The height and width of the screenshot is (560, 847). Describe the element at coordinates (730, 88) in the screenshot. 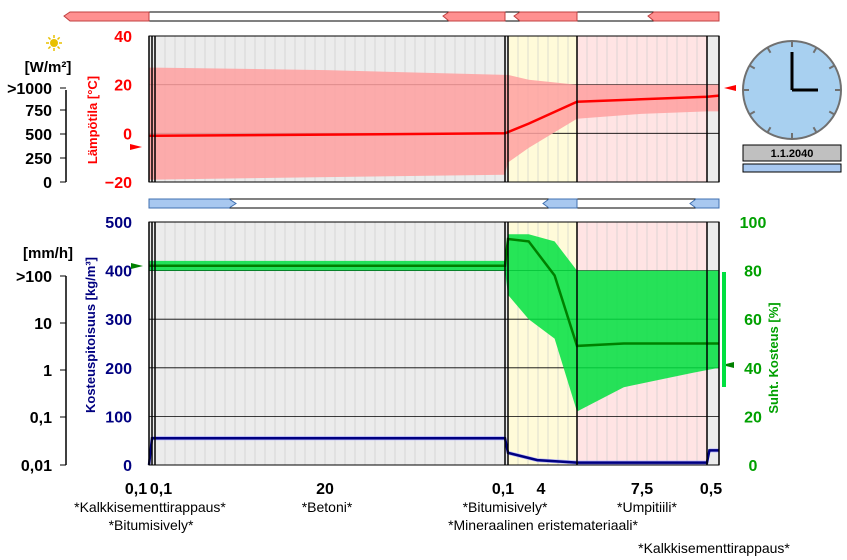

I see `temp-indoor-marker-right` at that location.